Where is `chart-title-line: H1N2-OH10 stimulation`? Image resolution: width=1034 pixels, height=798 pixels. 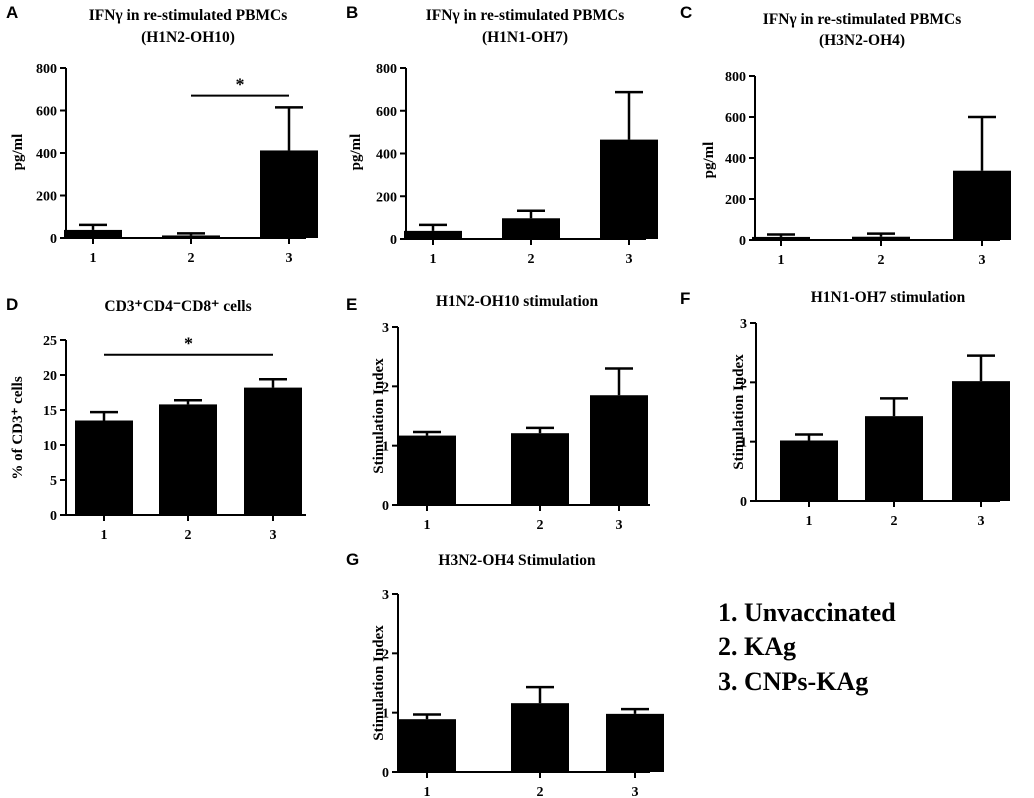 chart-title-line: H1N2-OH10 stimulation is located at coordinates (517, 301).